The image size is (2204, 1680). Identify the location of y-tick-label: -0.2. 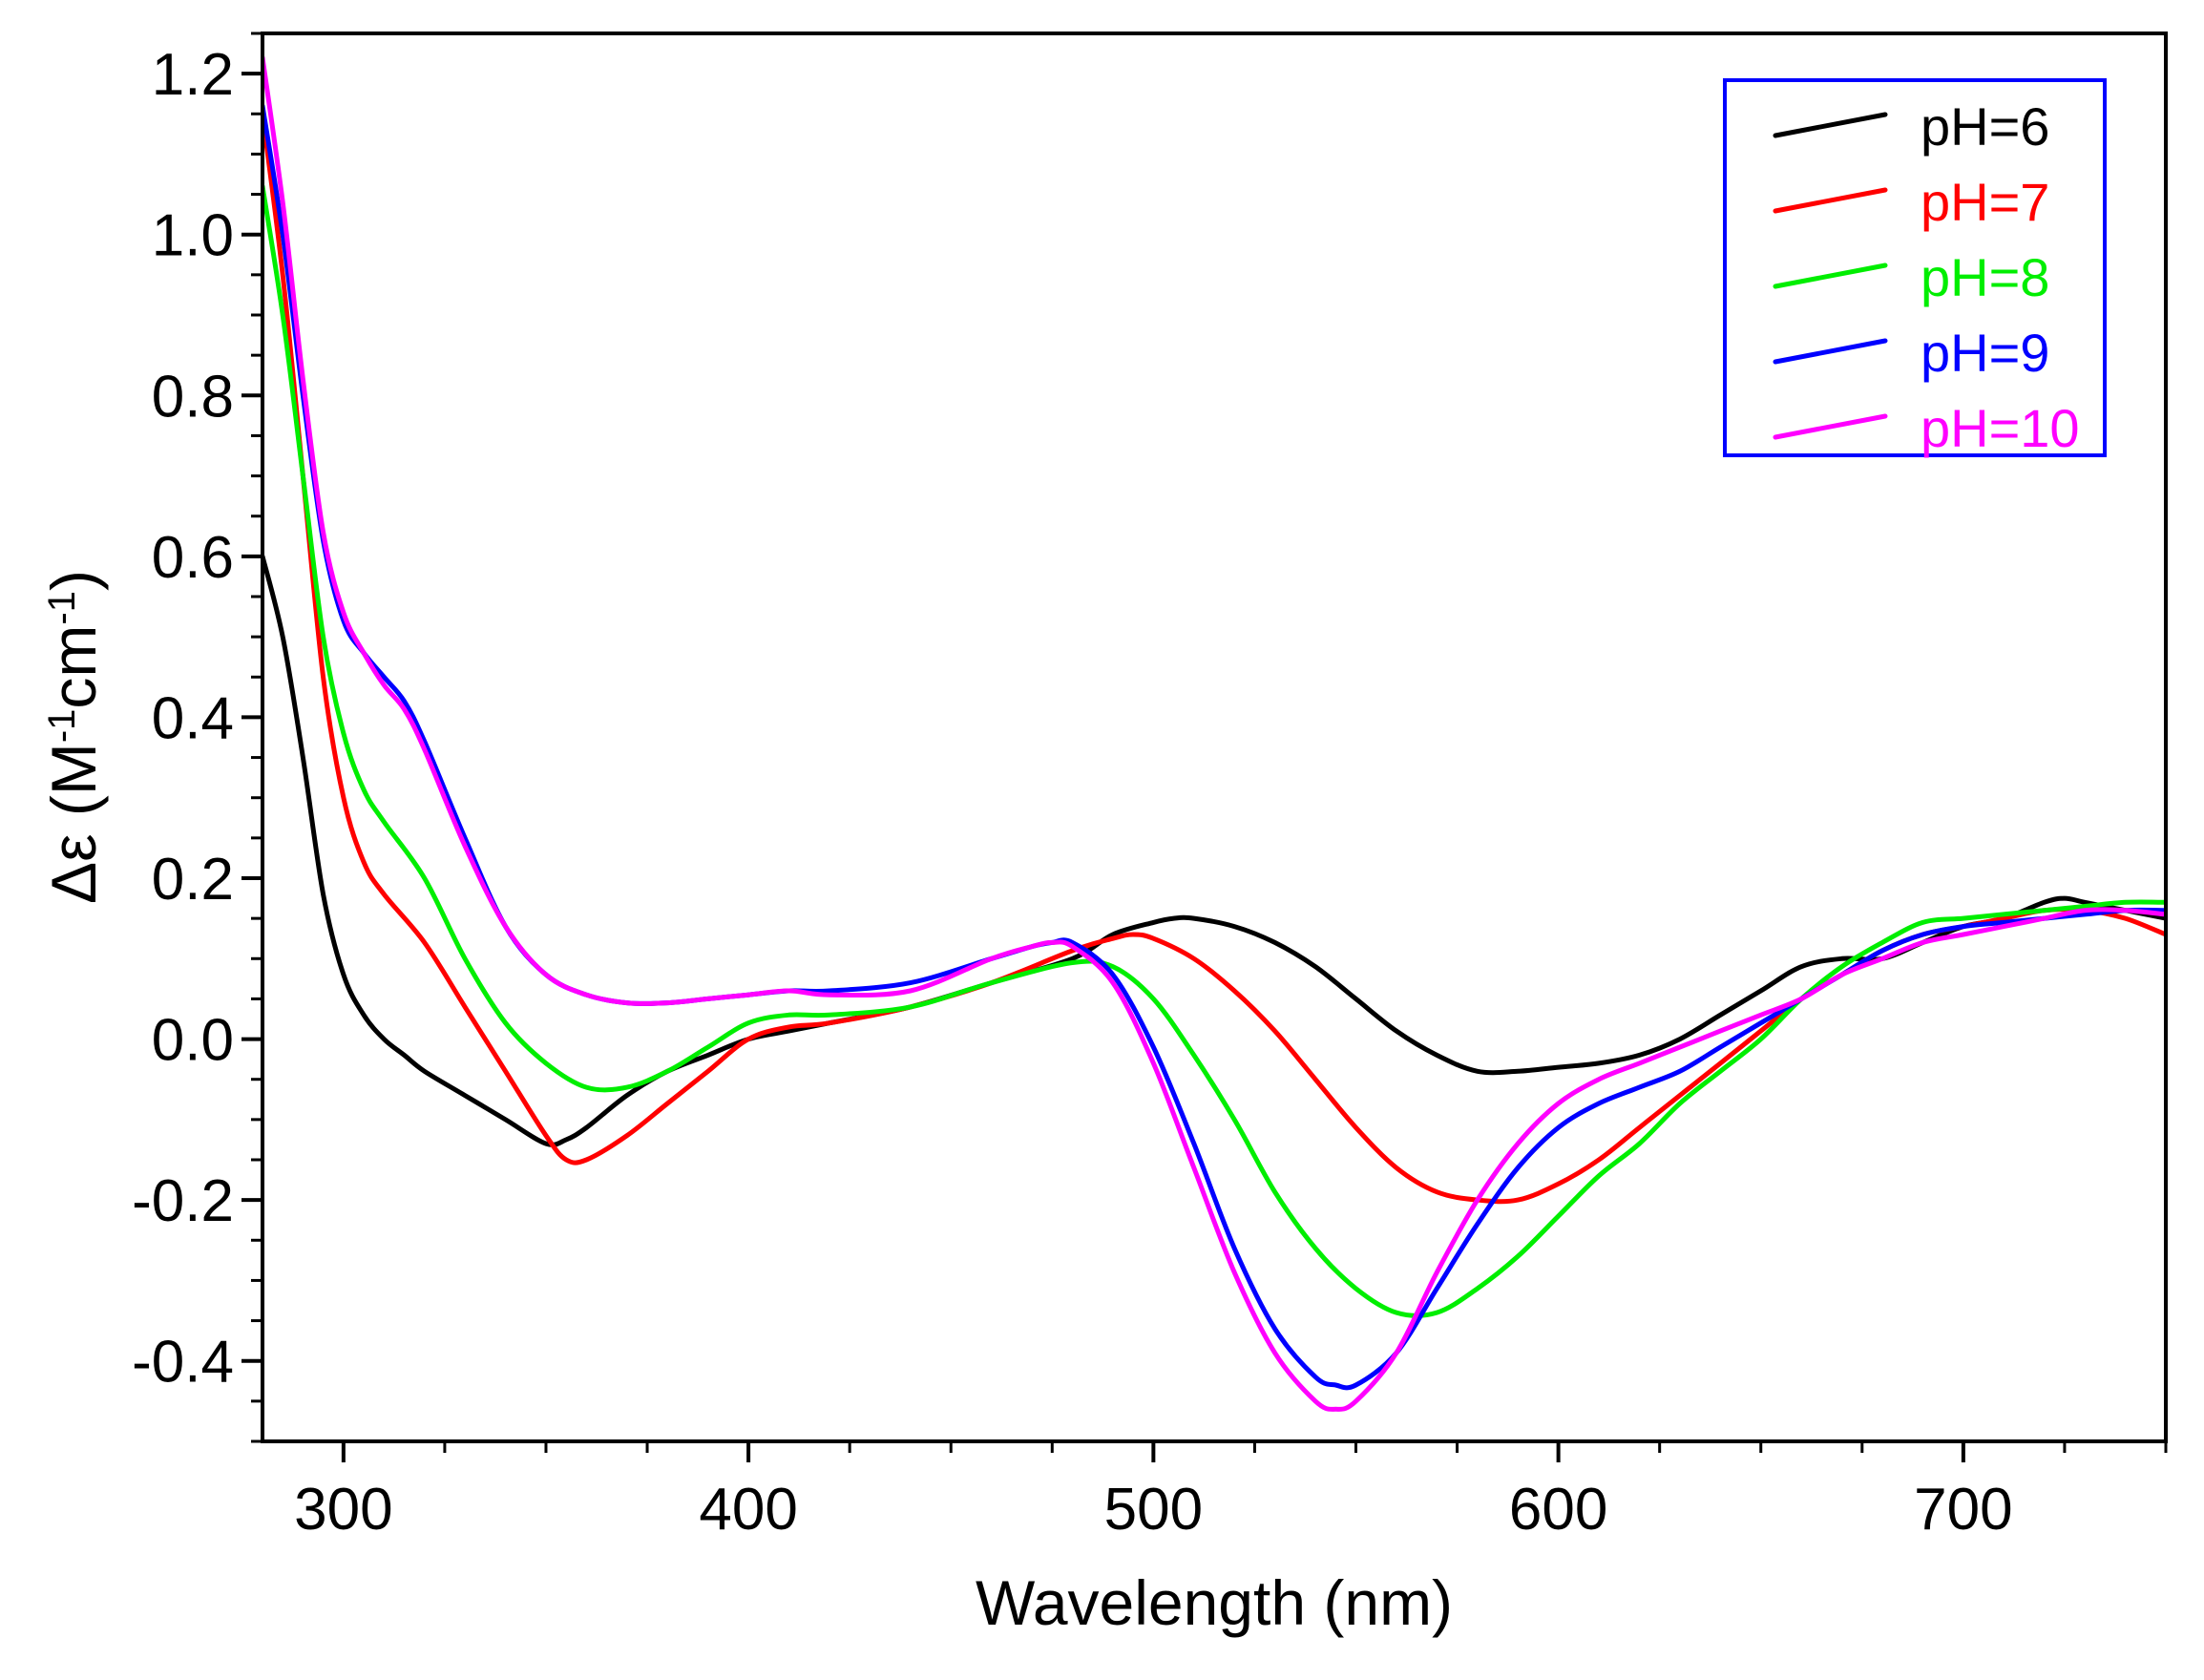
(183, 1201).